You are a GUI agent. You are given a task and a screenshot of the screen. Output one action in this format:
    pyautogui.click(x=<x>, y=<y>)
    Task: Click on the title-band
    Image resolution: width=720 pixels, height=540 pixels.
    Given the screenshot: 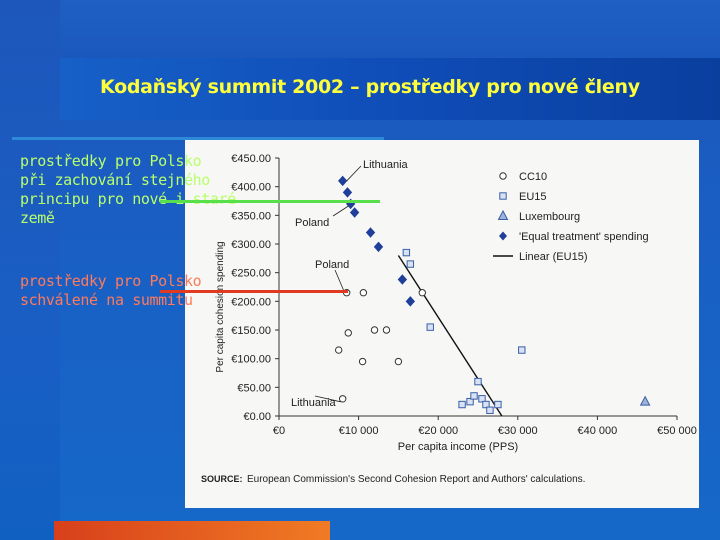 What is the action you would take?
    pyautogui.click(x=390, y=89)
    